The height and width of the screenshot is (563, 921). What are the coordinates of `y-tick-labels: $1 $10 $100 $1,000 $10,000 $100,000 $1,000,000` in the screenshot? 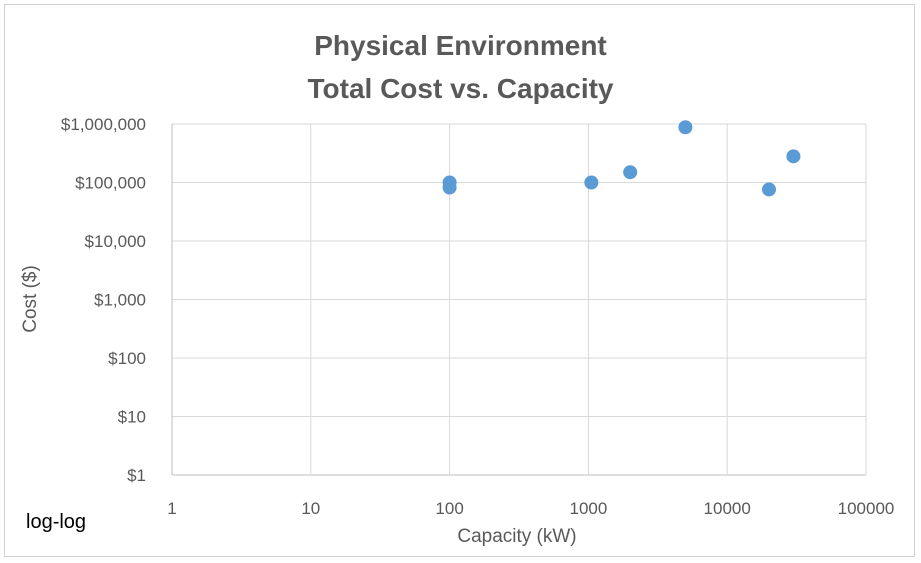 It's located at (103, 300).